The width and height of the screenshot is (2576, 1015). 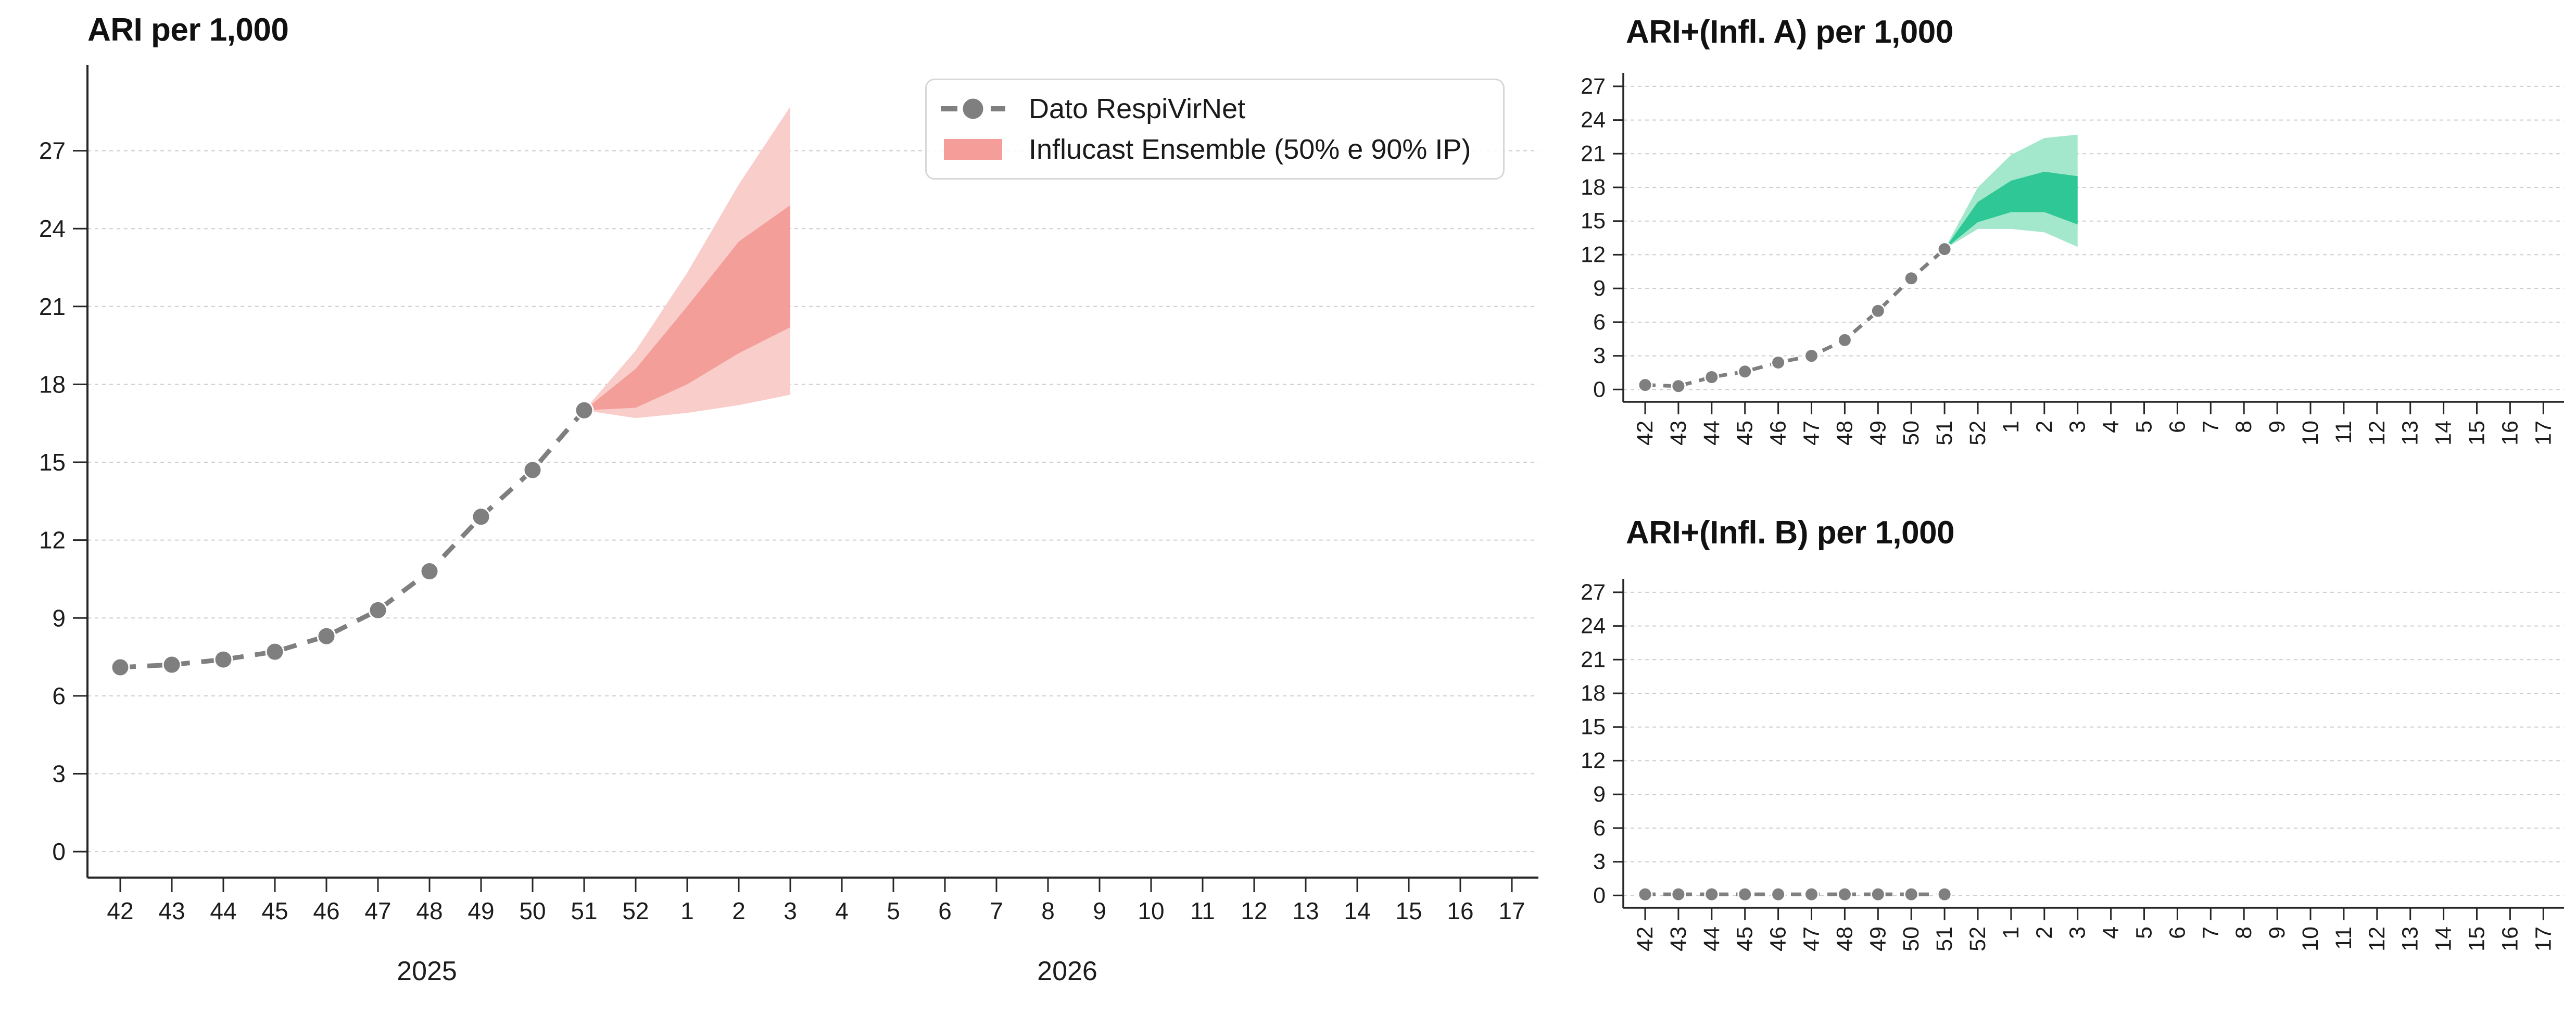 I want to click on x-tick-label: 16, so click(x=2509, y=434).